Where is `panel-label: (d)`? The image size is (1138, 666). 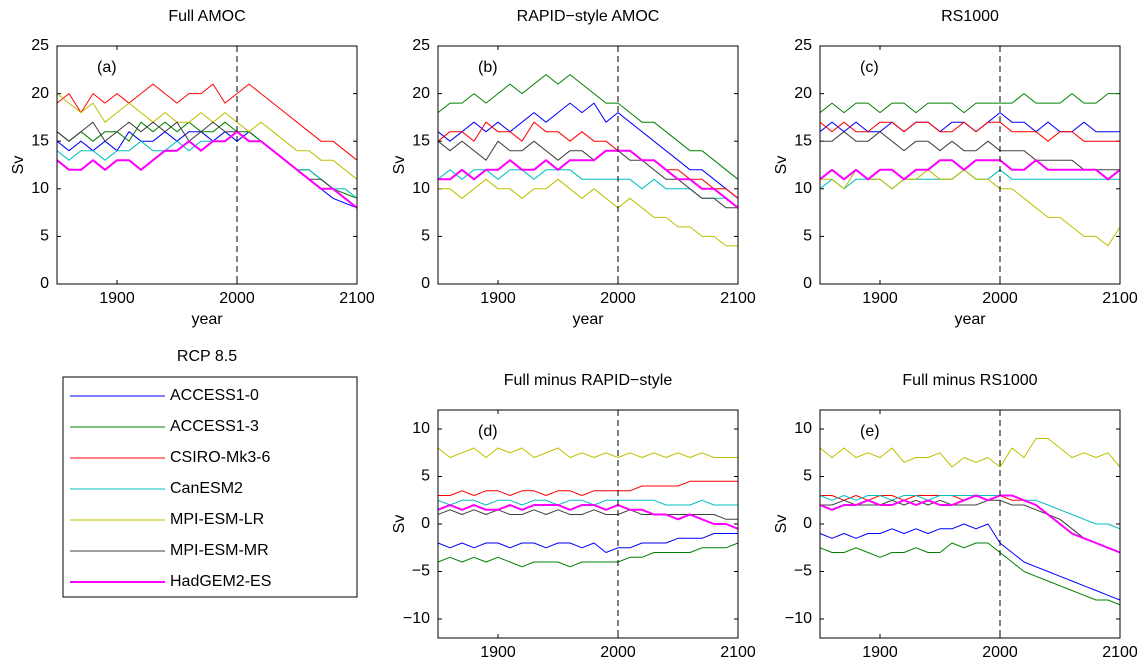
panel-label: (d) is located at coordinates (488, 431).